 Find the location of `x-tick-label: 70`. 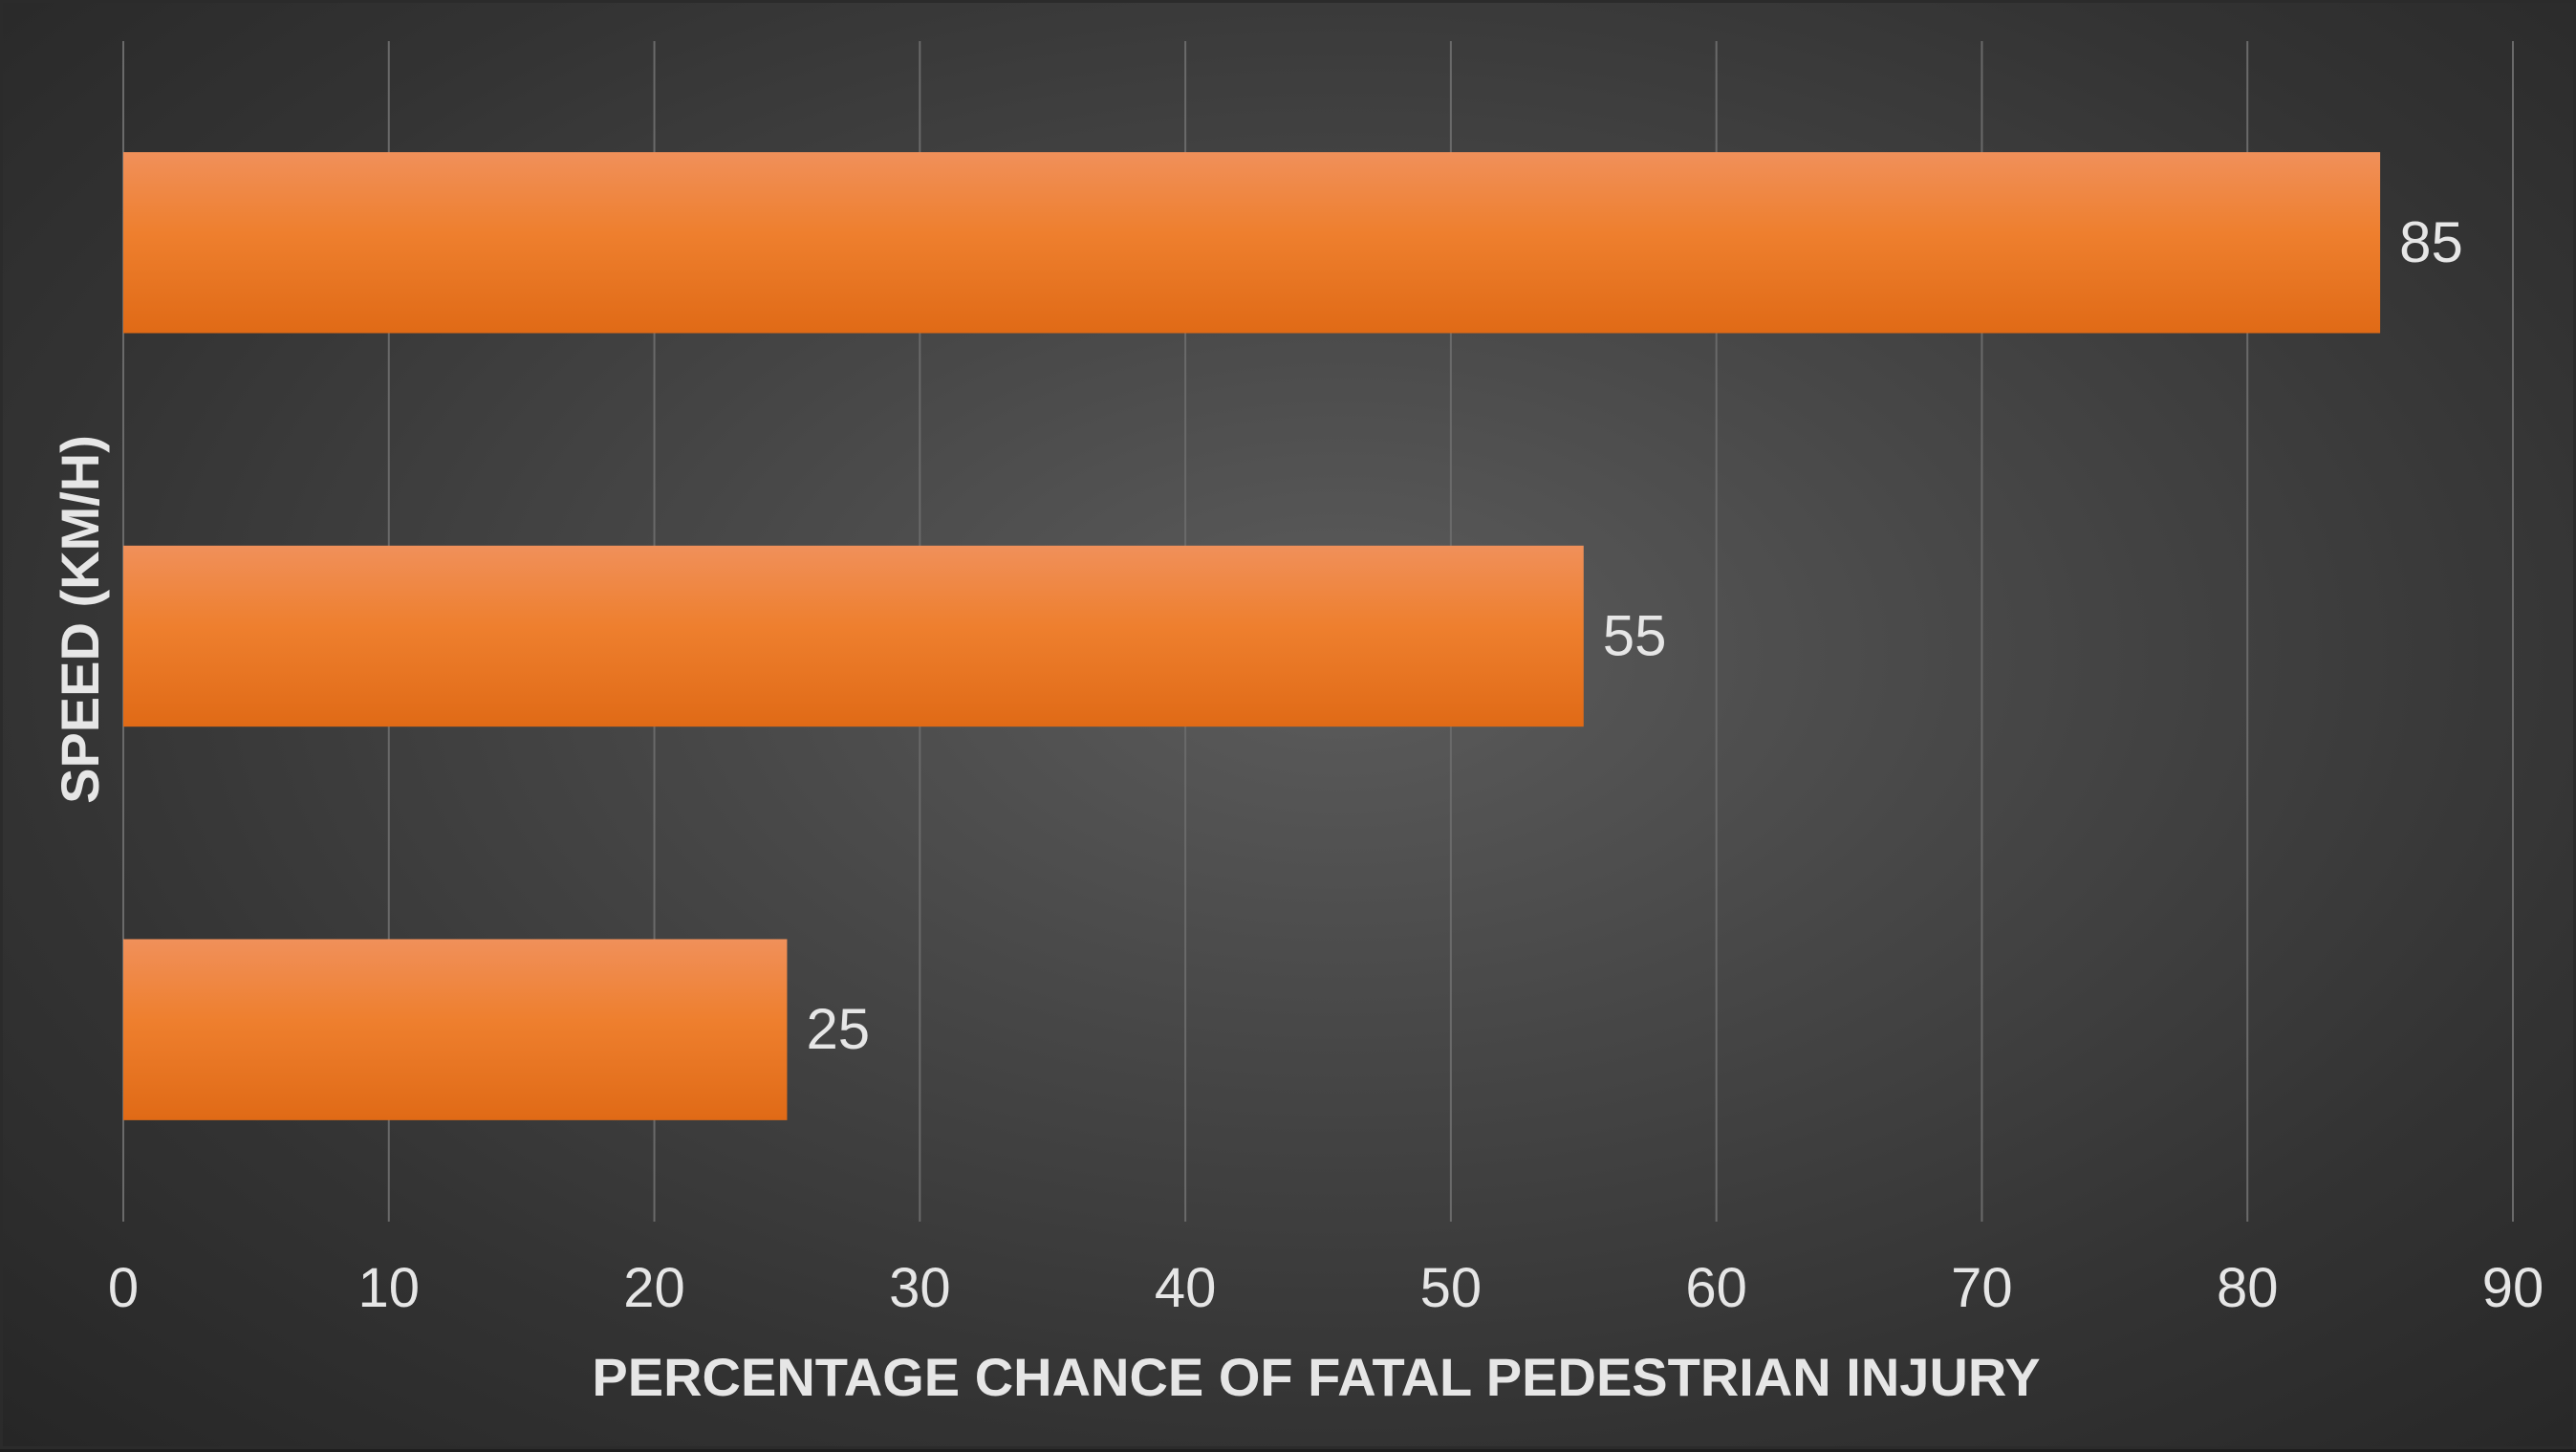

x-tick-label: 70 is located at coordinates (1982, 1288).